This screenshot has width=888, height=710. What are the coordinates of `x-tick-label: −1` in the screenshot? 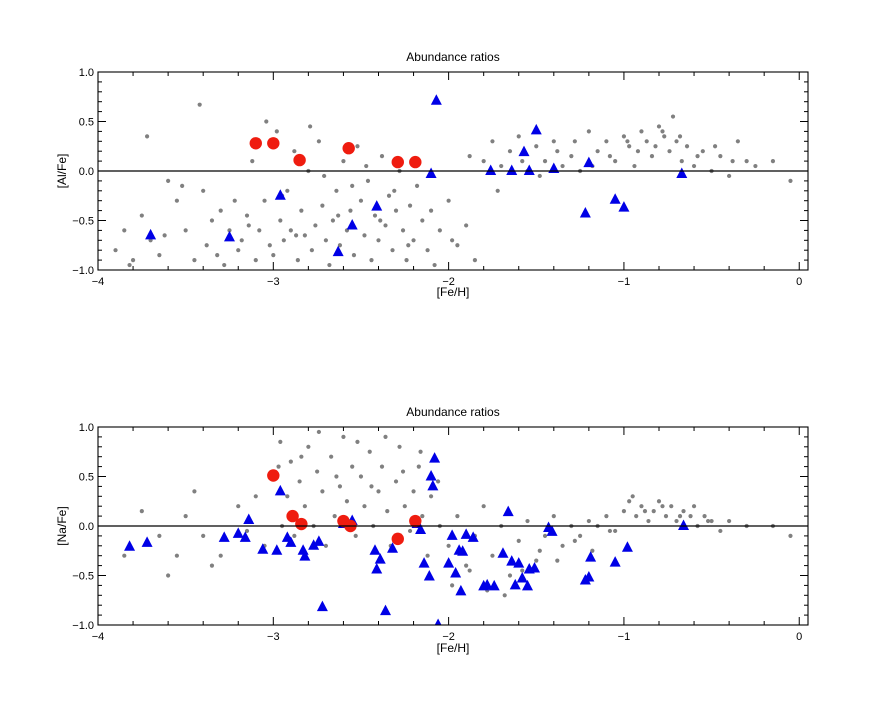 It's located at (624, 282).